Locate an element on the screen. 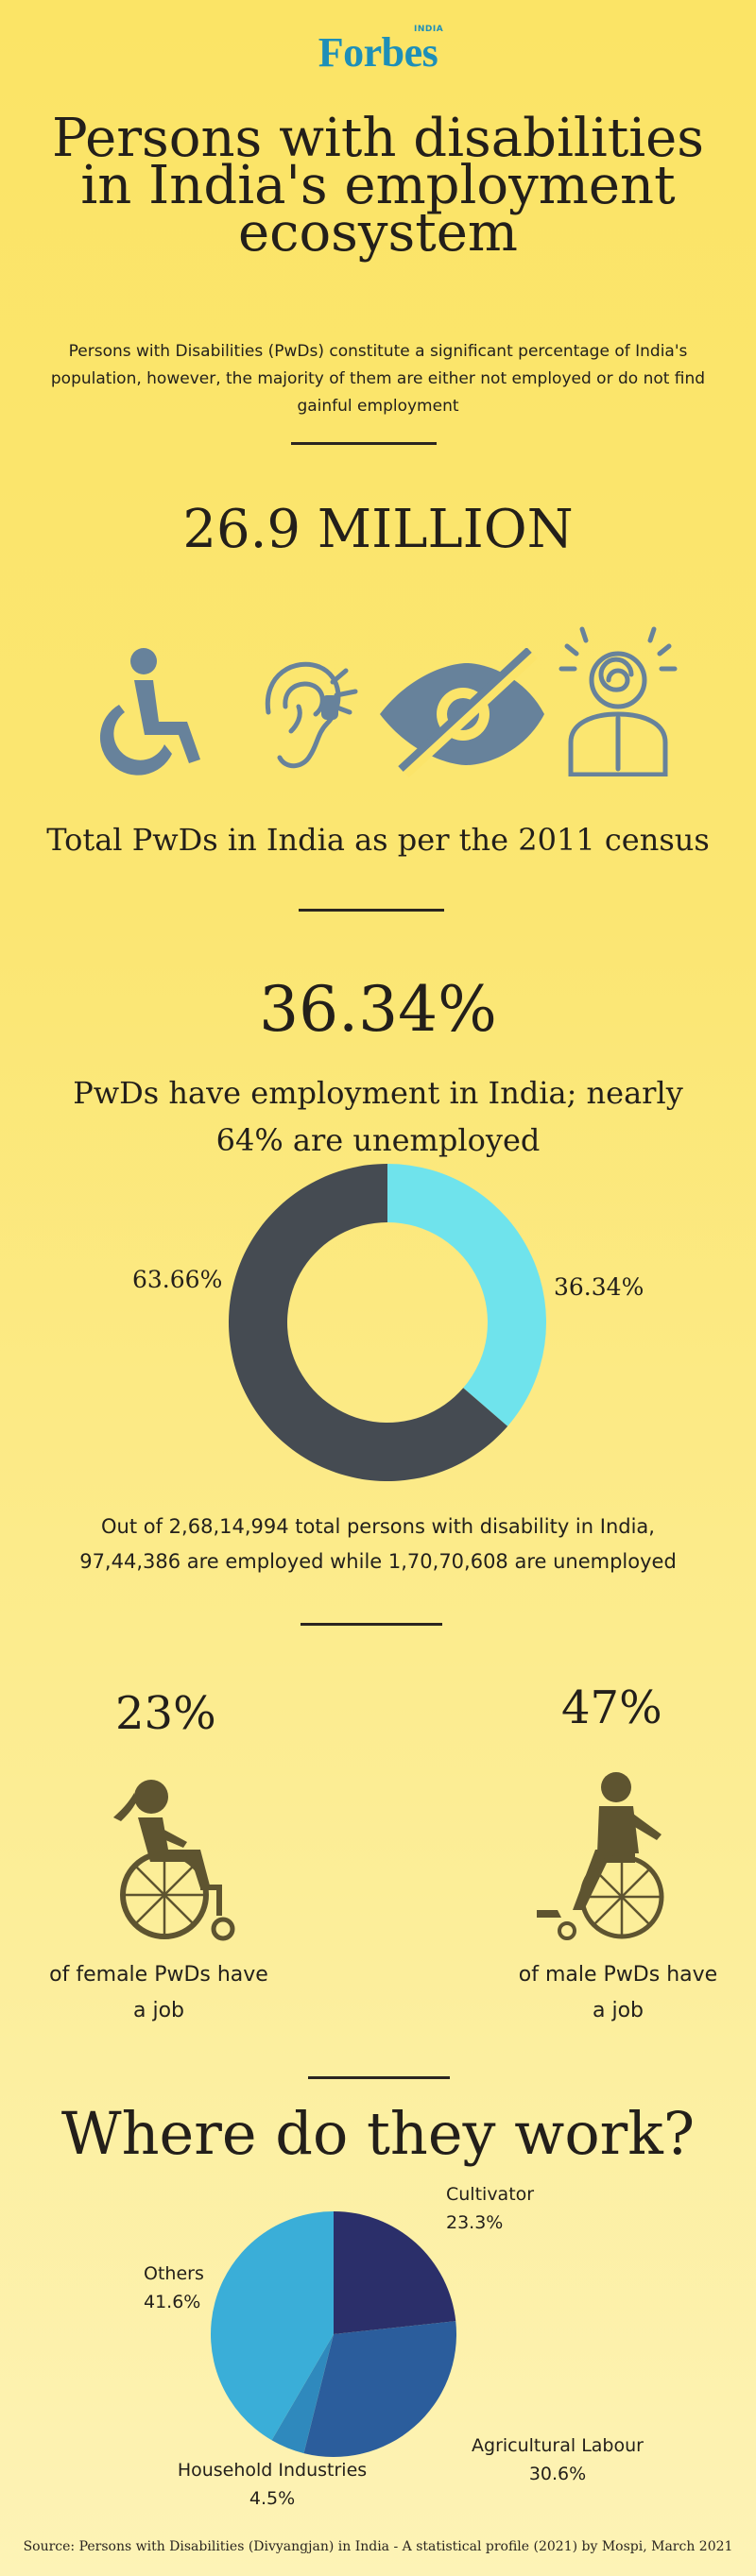  pie-slice-others is located at coordinates (272, 2326).